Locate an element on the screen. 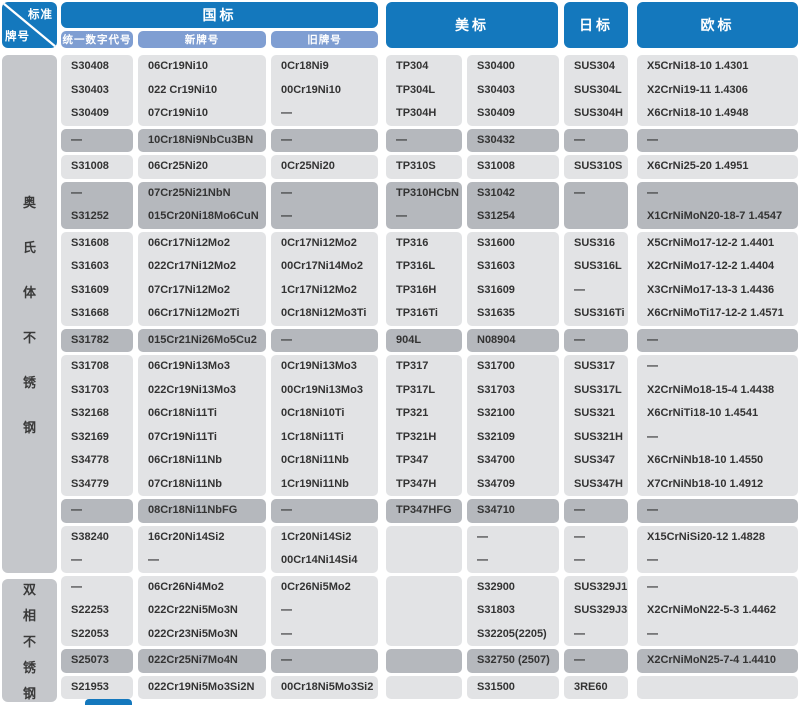  table-cell: X2CrNi19-11 1.4306 is located at coordinates (697, 89).